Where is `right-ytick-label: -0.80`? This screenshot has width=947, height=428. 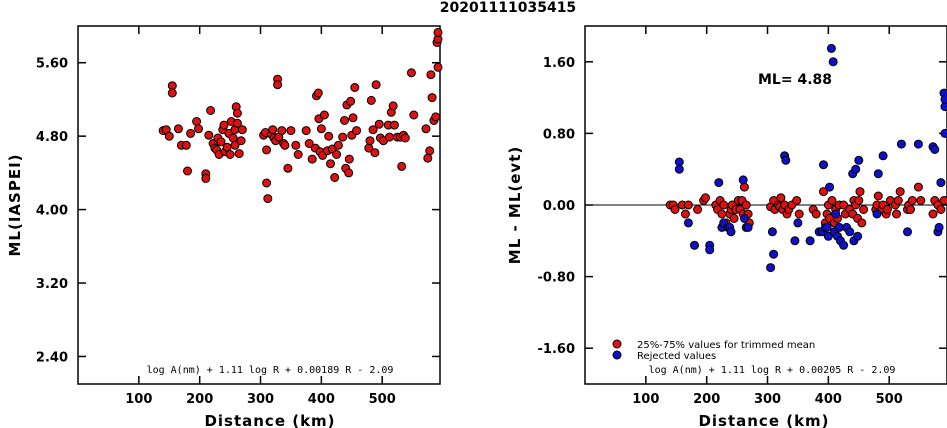
right-ytick-label: -0.80 is located at coordinates (556, 278).